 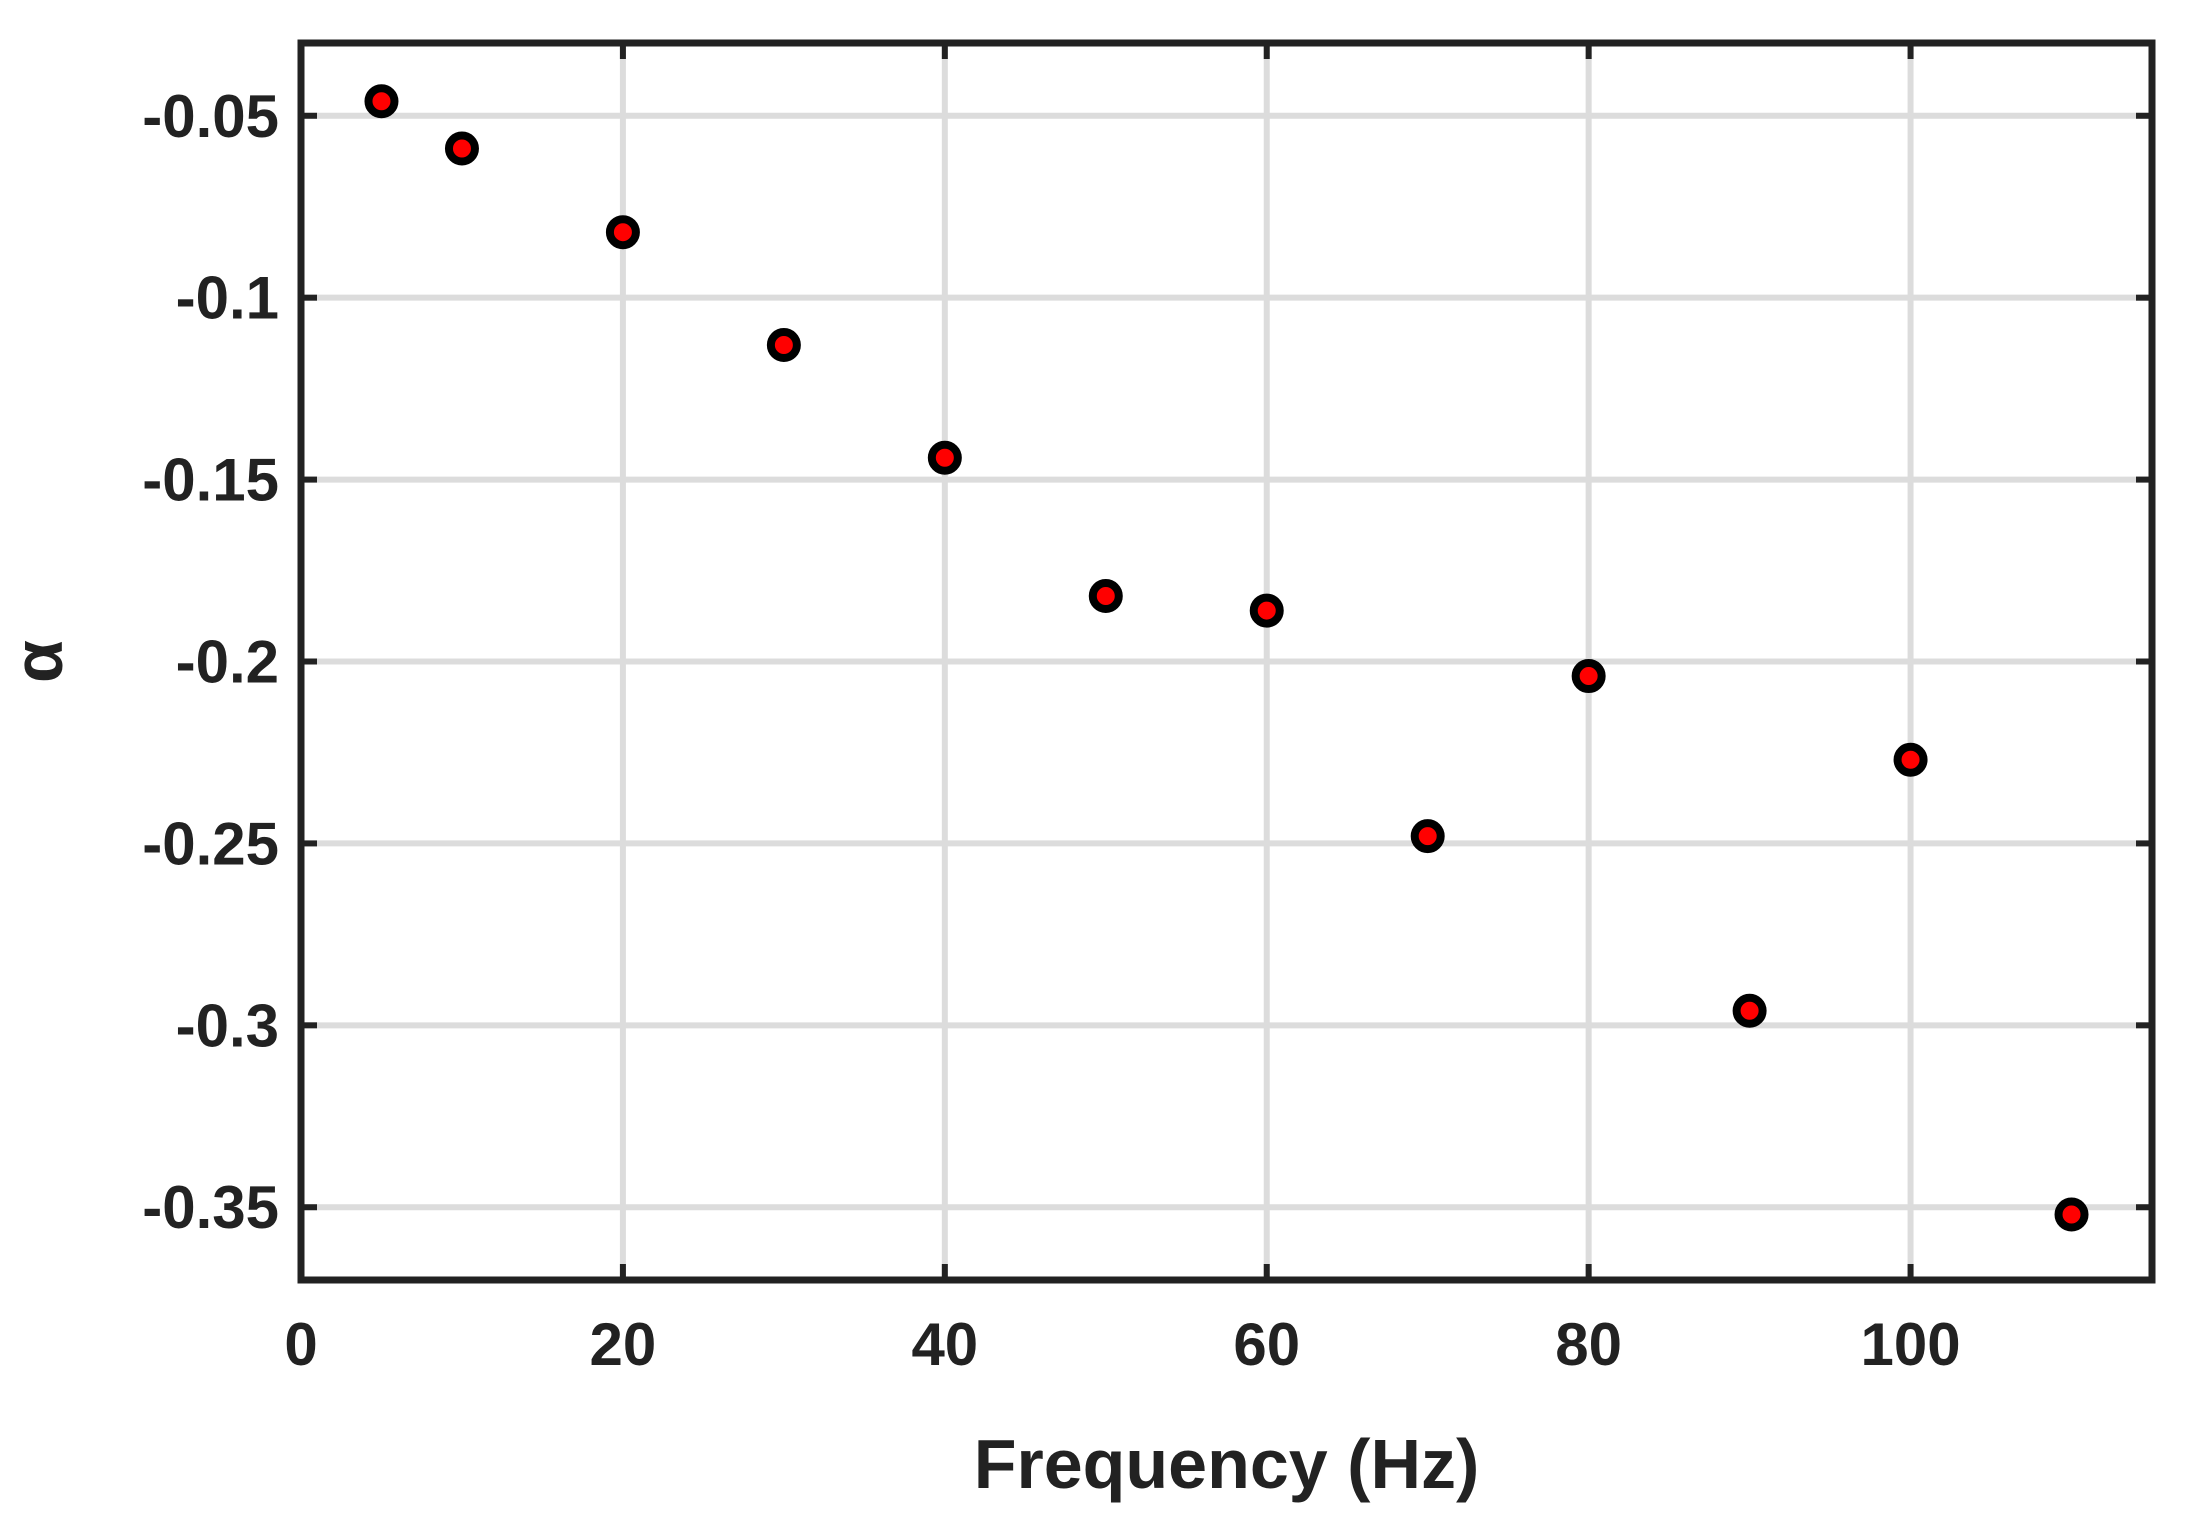 I want to click on y-tick-label: -0.2, so click(x=227, y=662).